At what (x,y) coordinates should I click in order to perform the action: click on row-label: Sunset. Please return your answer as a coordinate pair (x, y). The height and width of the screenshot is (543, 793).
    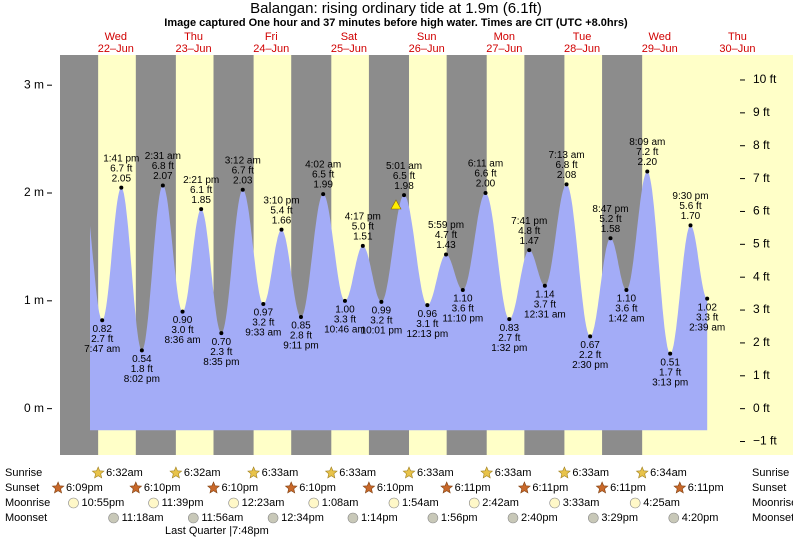
    Looking at the image, I should click on (22, 488).